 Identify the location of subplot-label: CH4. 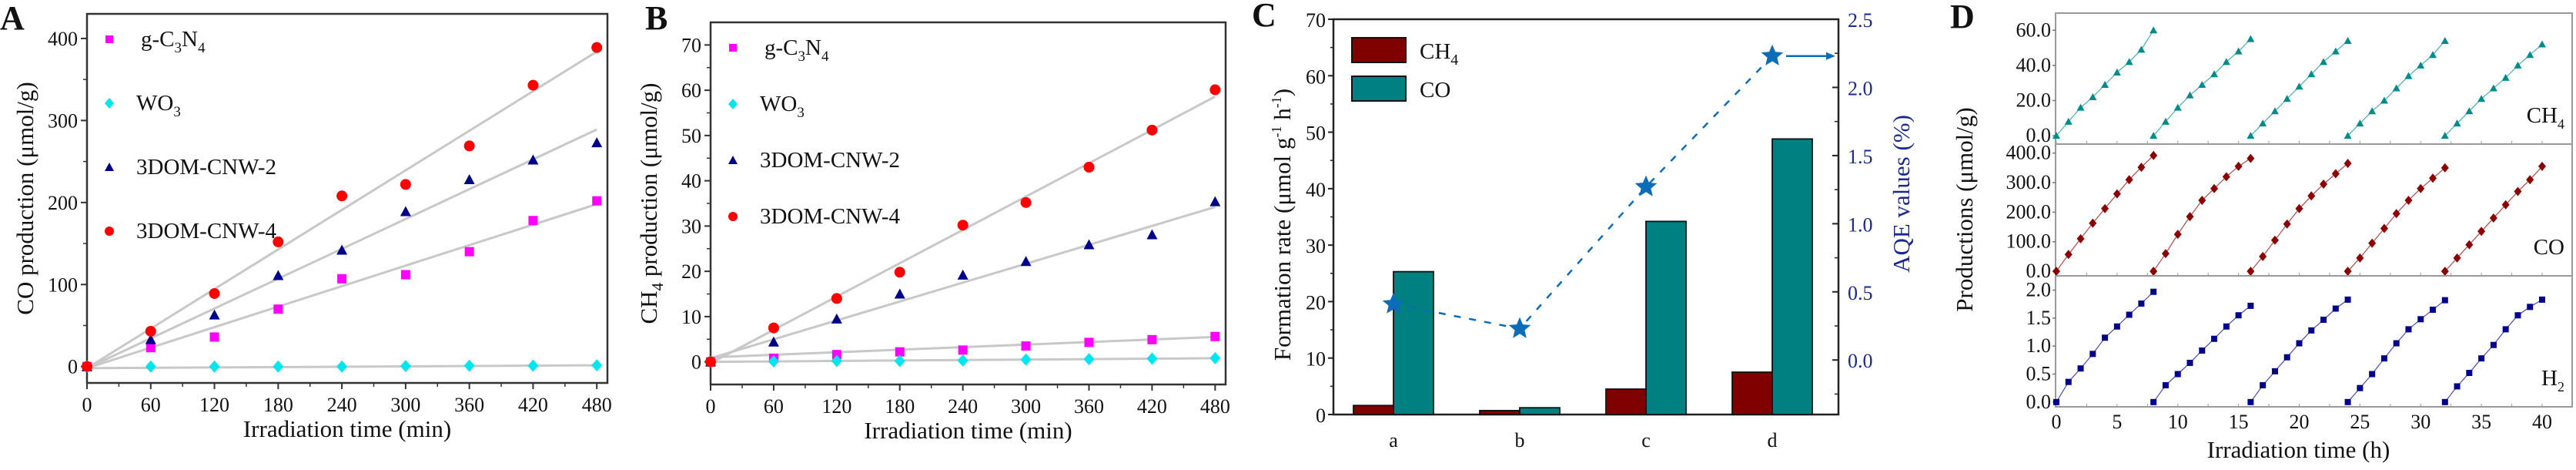
(2546, 117).